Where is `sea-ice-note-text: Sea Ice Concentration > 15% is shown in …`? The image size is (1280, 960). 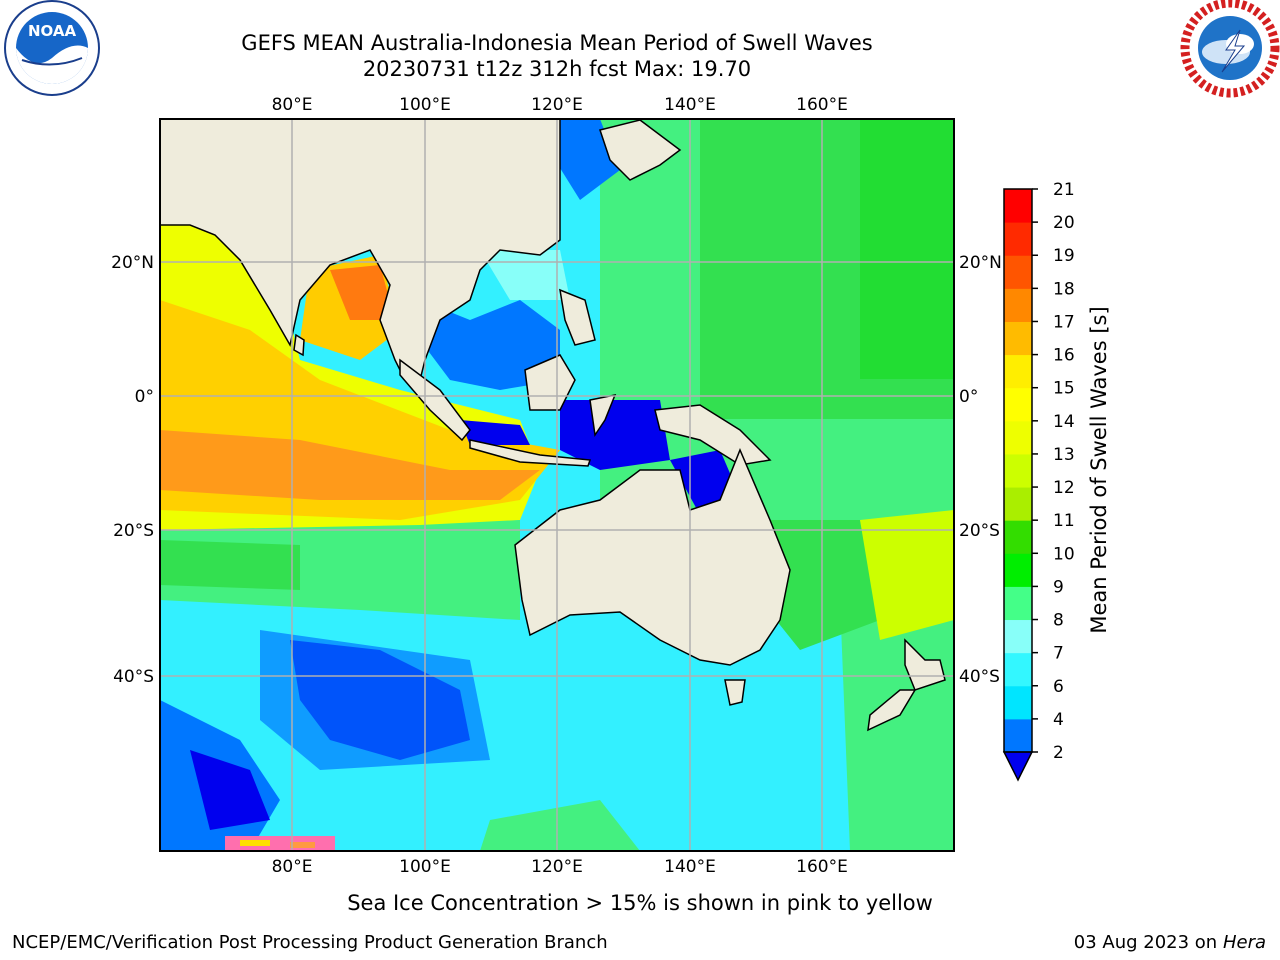
sea-ice-note-text: Sea Ice Concentration > 15% is shown in … is located at coordinates (640, 903).